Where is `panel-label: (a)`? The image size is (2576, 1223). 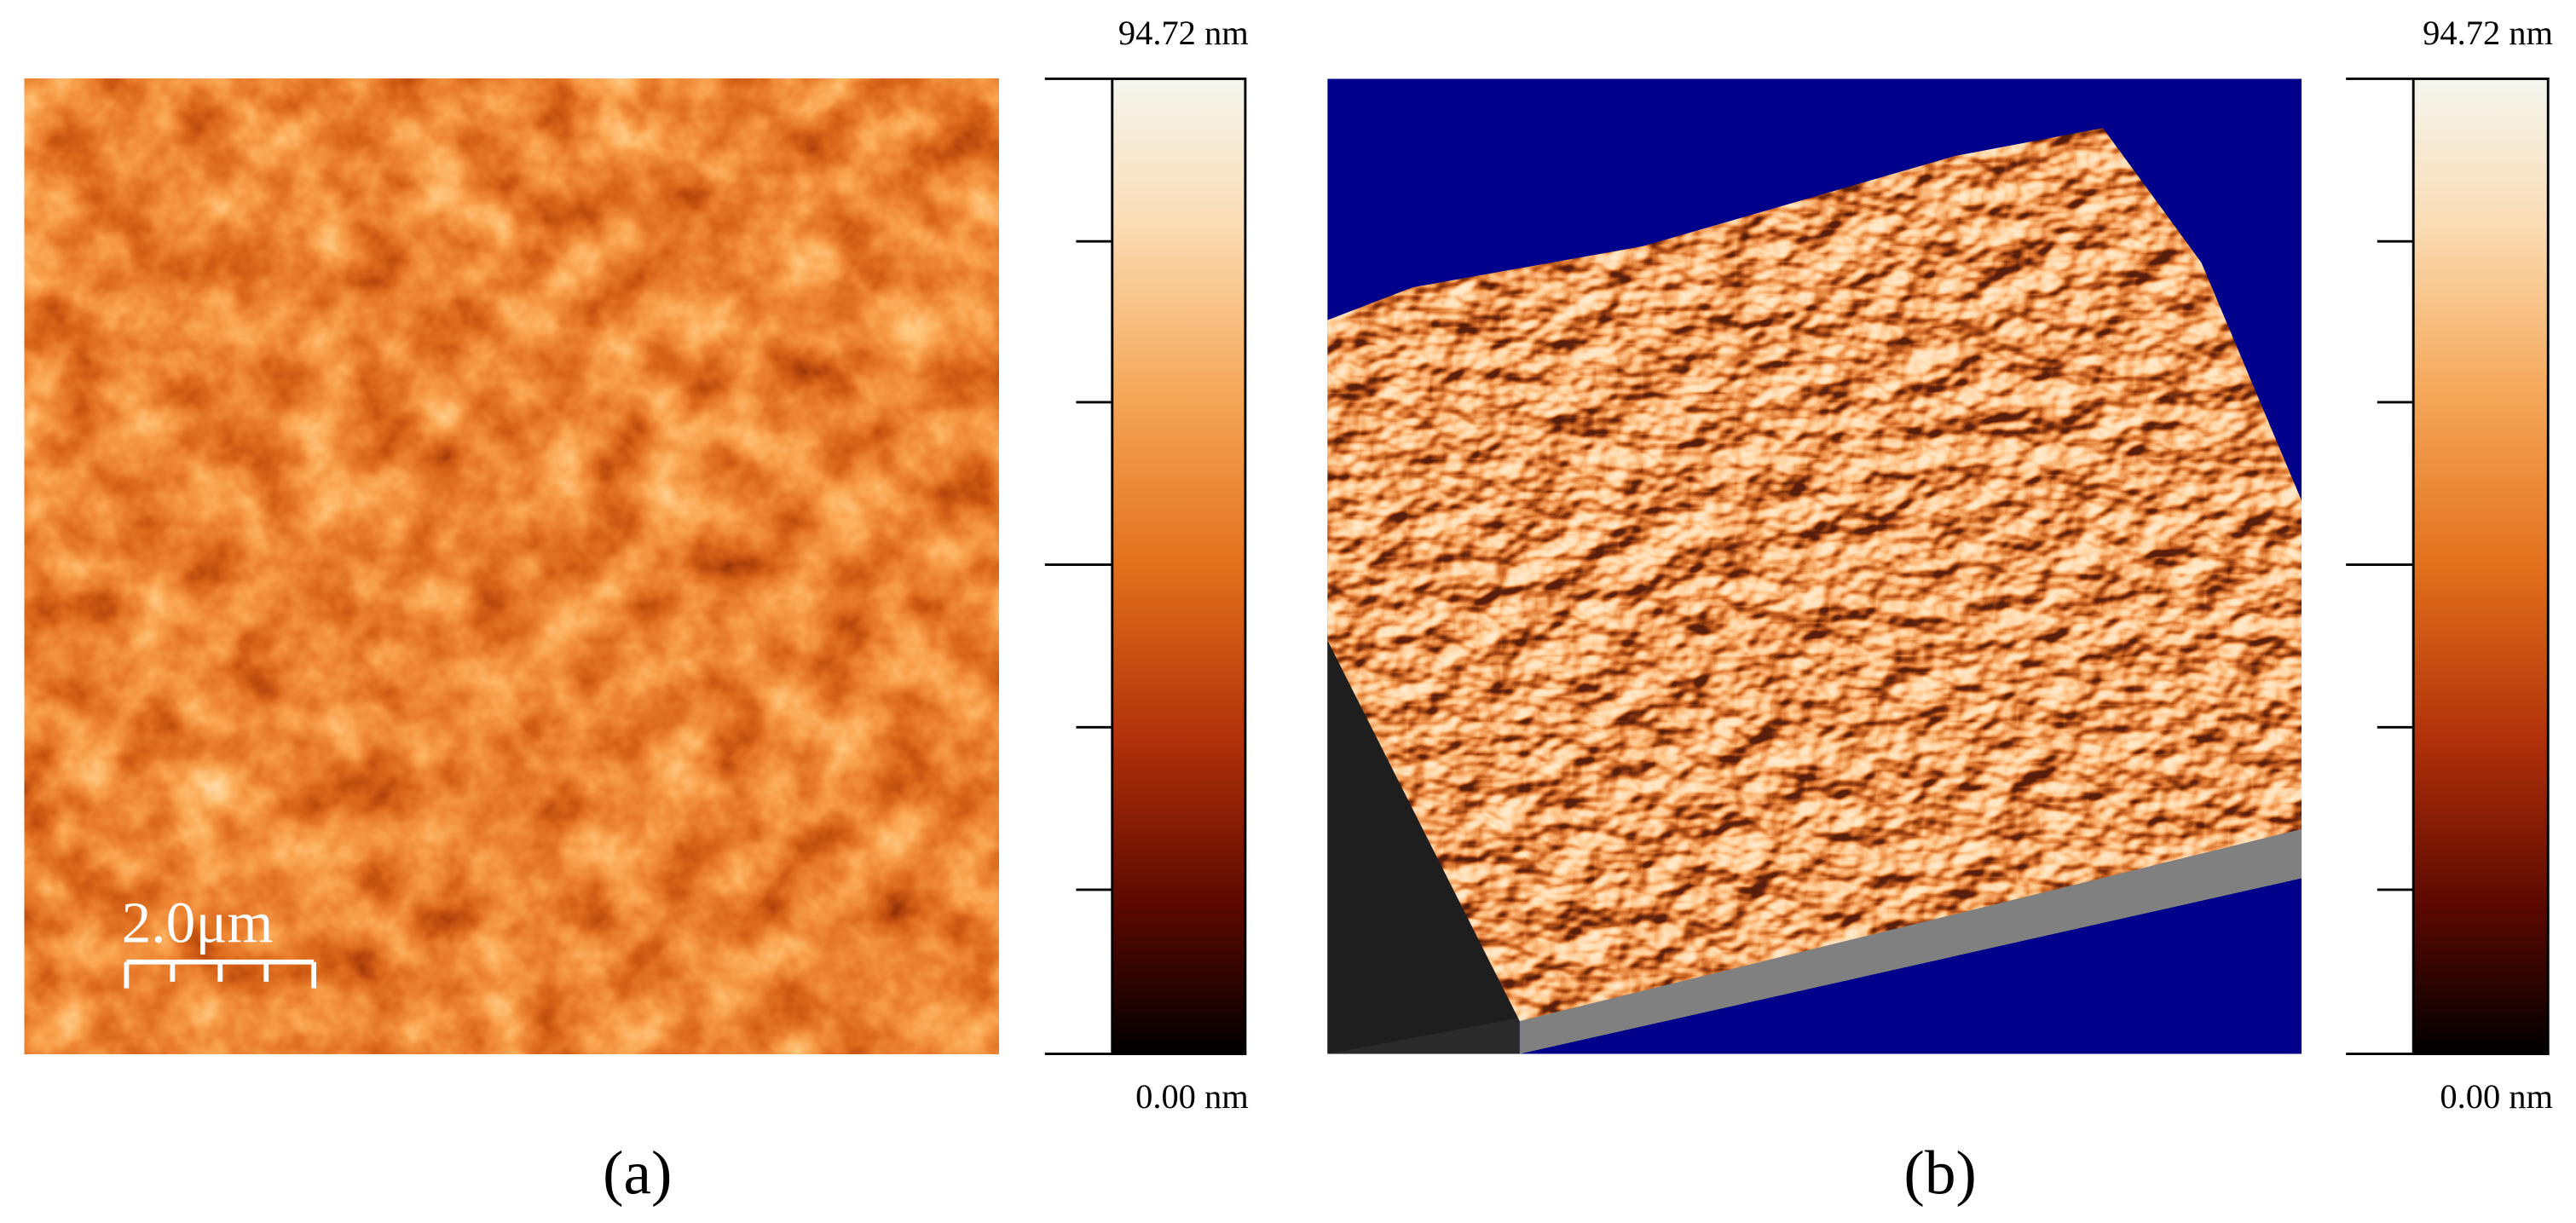
panel-label: (a) is located at coordinates (637, 1172).